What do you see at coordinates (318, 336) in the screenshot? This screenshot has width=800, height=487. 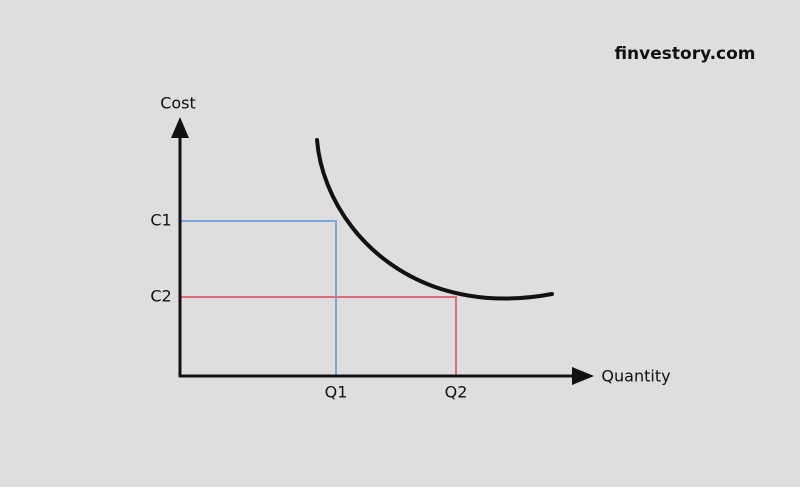 I see `q2-guide` at bounding box center [318, 336].